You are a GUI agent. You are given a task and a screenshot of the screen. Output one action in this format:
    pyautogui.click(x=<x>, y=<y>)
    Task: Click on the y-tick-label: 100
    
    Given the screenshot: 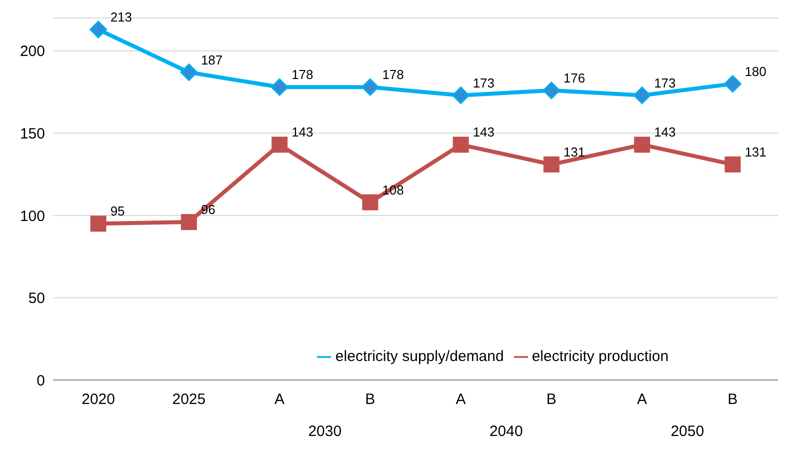 What is the action you would take?
    pyautogui.click(x=32, y=216)
    